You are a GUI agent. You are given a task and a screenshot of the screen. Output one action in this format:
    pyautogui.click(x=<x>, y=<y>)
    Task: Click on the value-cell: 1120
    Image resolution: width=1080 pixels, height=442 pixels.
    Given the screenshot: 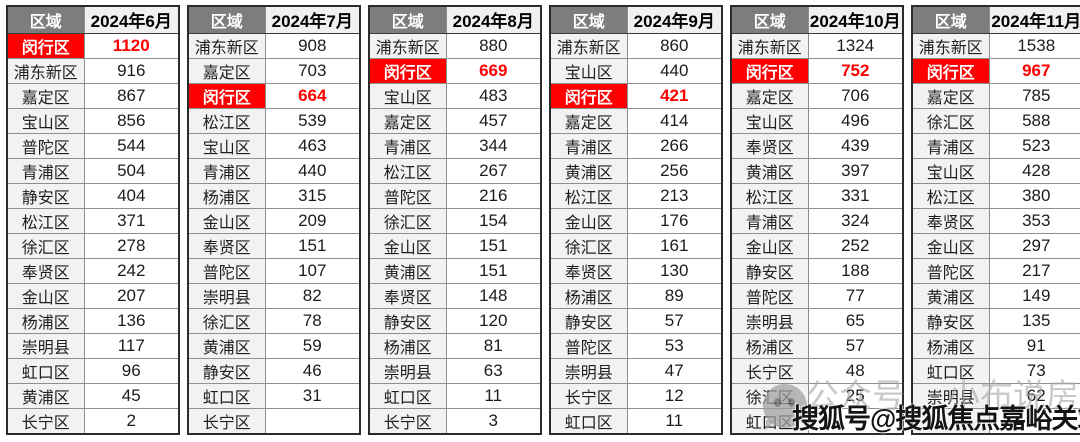 What is the action you would take?
    pyautogui.click(x=131, y=45)
    